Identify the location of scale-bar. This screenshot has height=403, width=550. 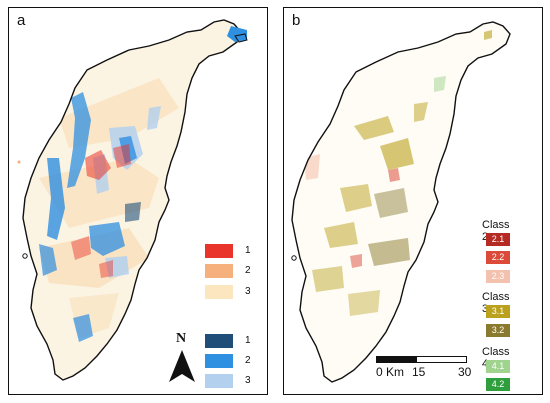
(421, 359).